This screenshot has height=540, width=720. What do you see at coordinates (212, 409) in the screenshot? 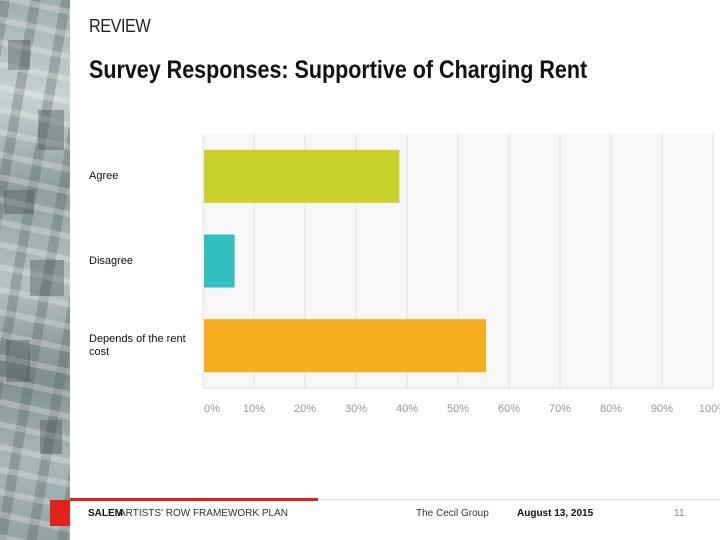
I see `x-tick-label: 0%` at bounding box center [212, 409].